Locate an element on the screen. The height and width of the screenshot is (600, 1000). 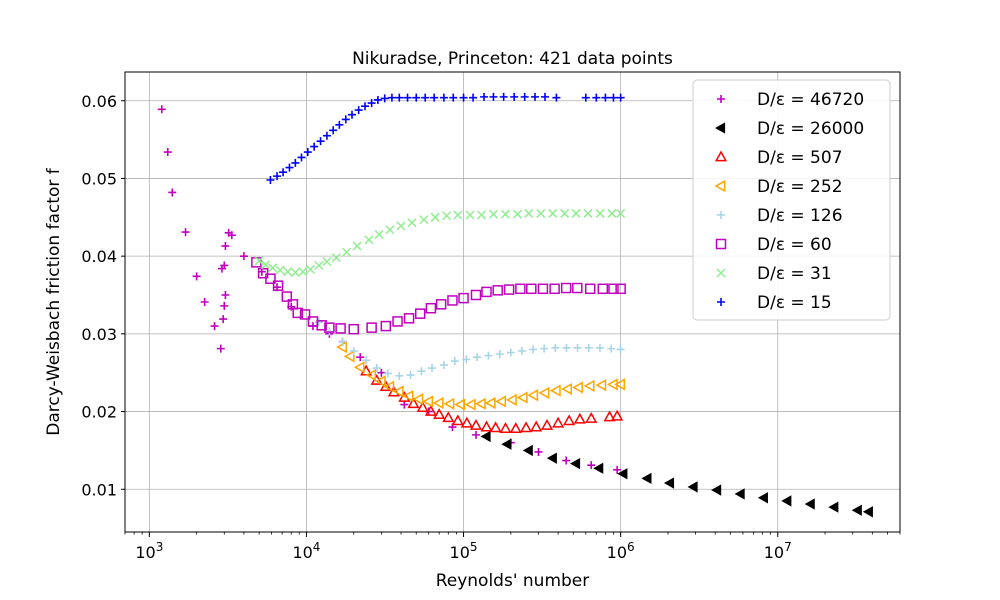
y-tick-label: 0.05 is located at coordinates (99, 178).